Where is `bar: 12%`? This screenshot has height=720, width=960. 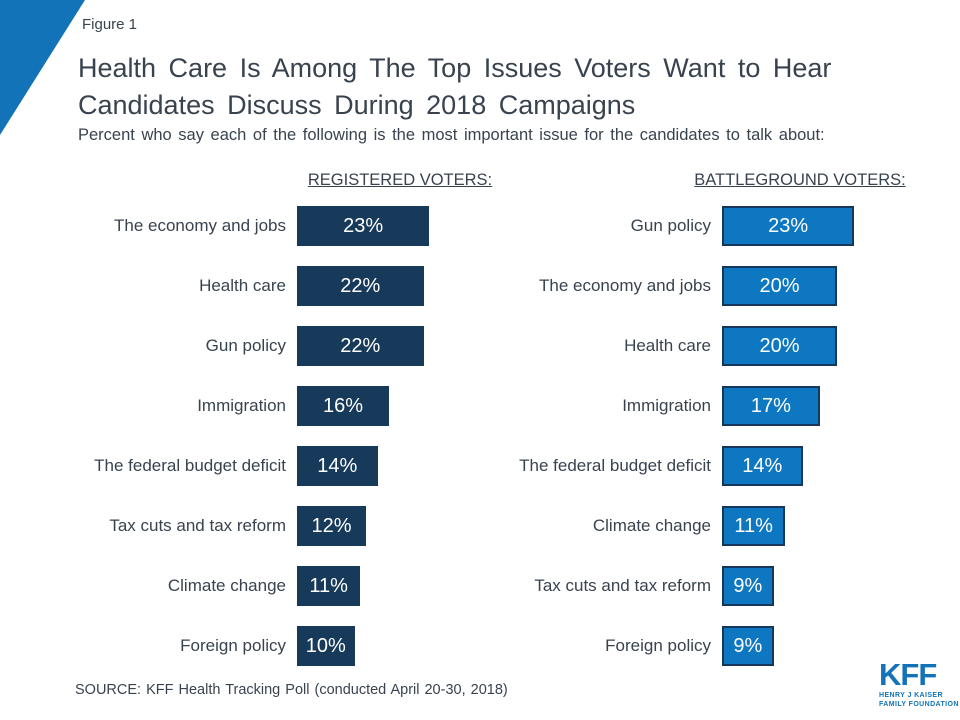
bar: 12% is located at coordinates (331, 526).